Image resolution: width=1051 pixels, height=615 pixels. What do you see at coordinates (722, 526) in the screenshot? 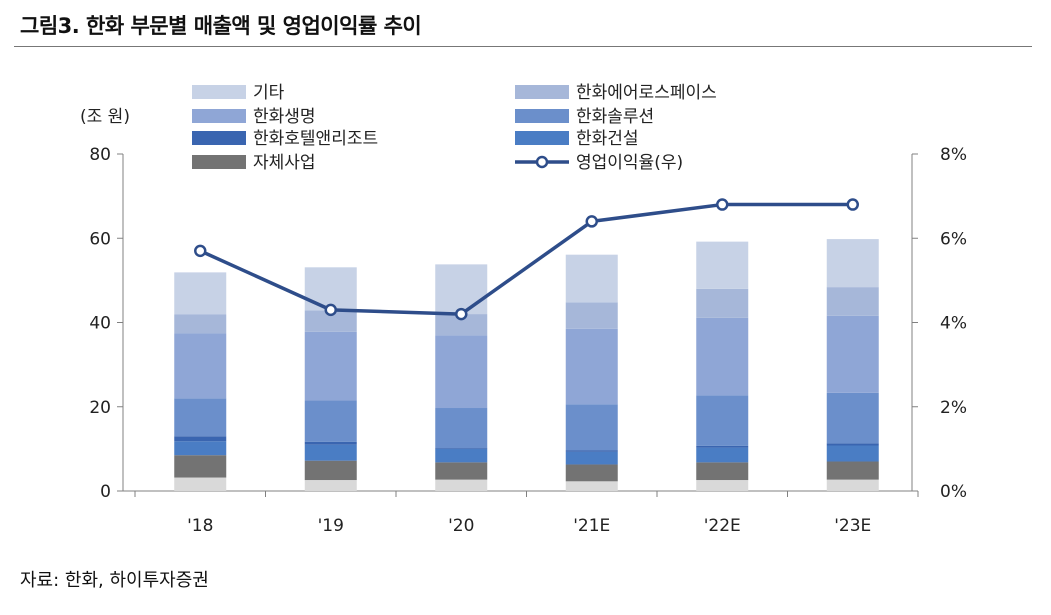
I see `x-tick-label: '22E` at bounding box center [722, 526].